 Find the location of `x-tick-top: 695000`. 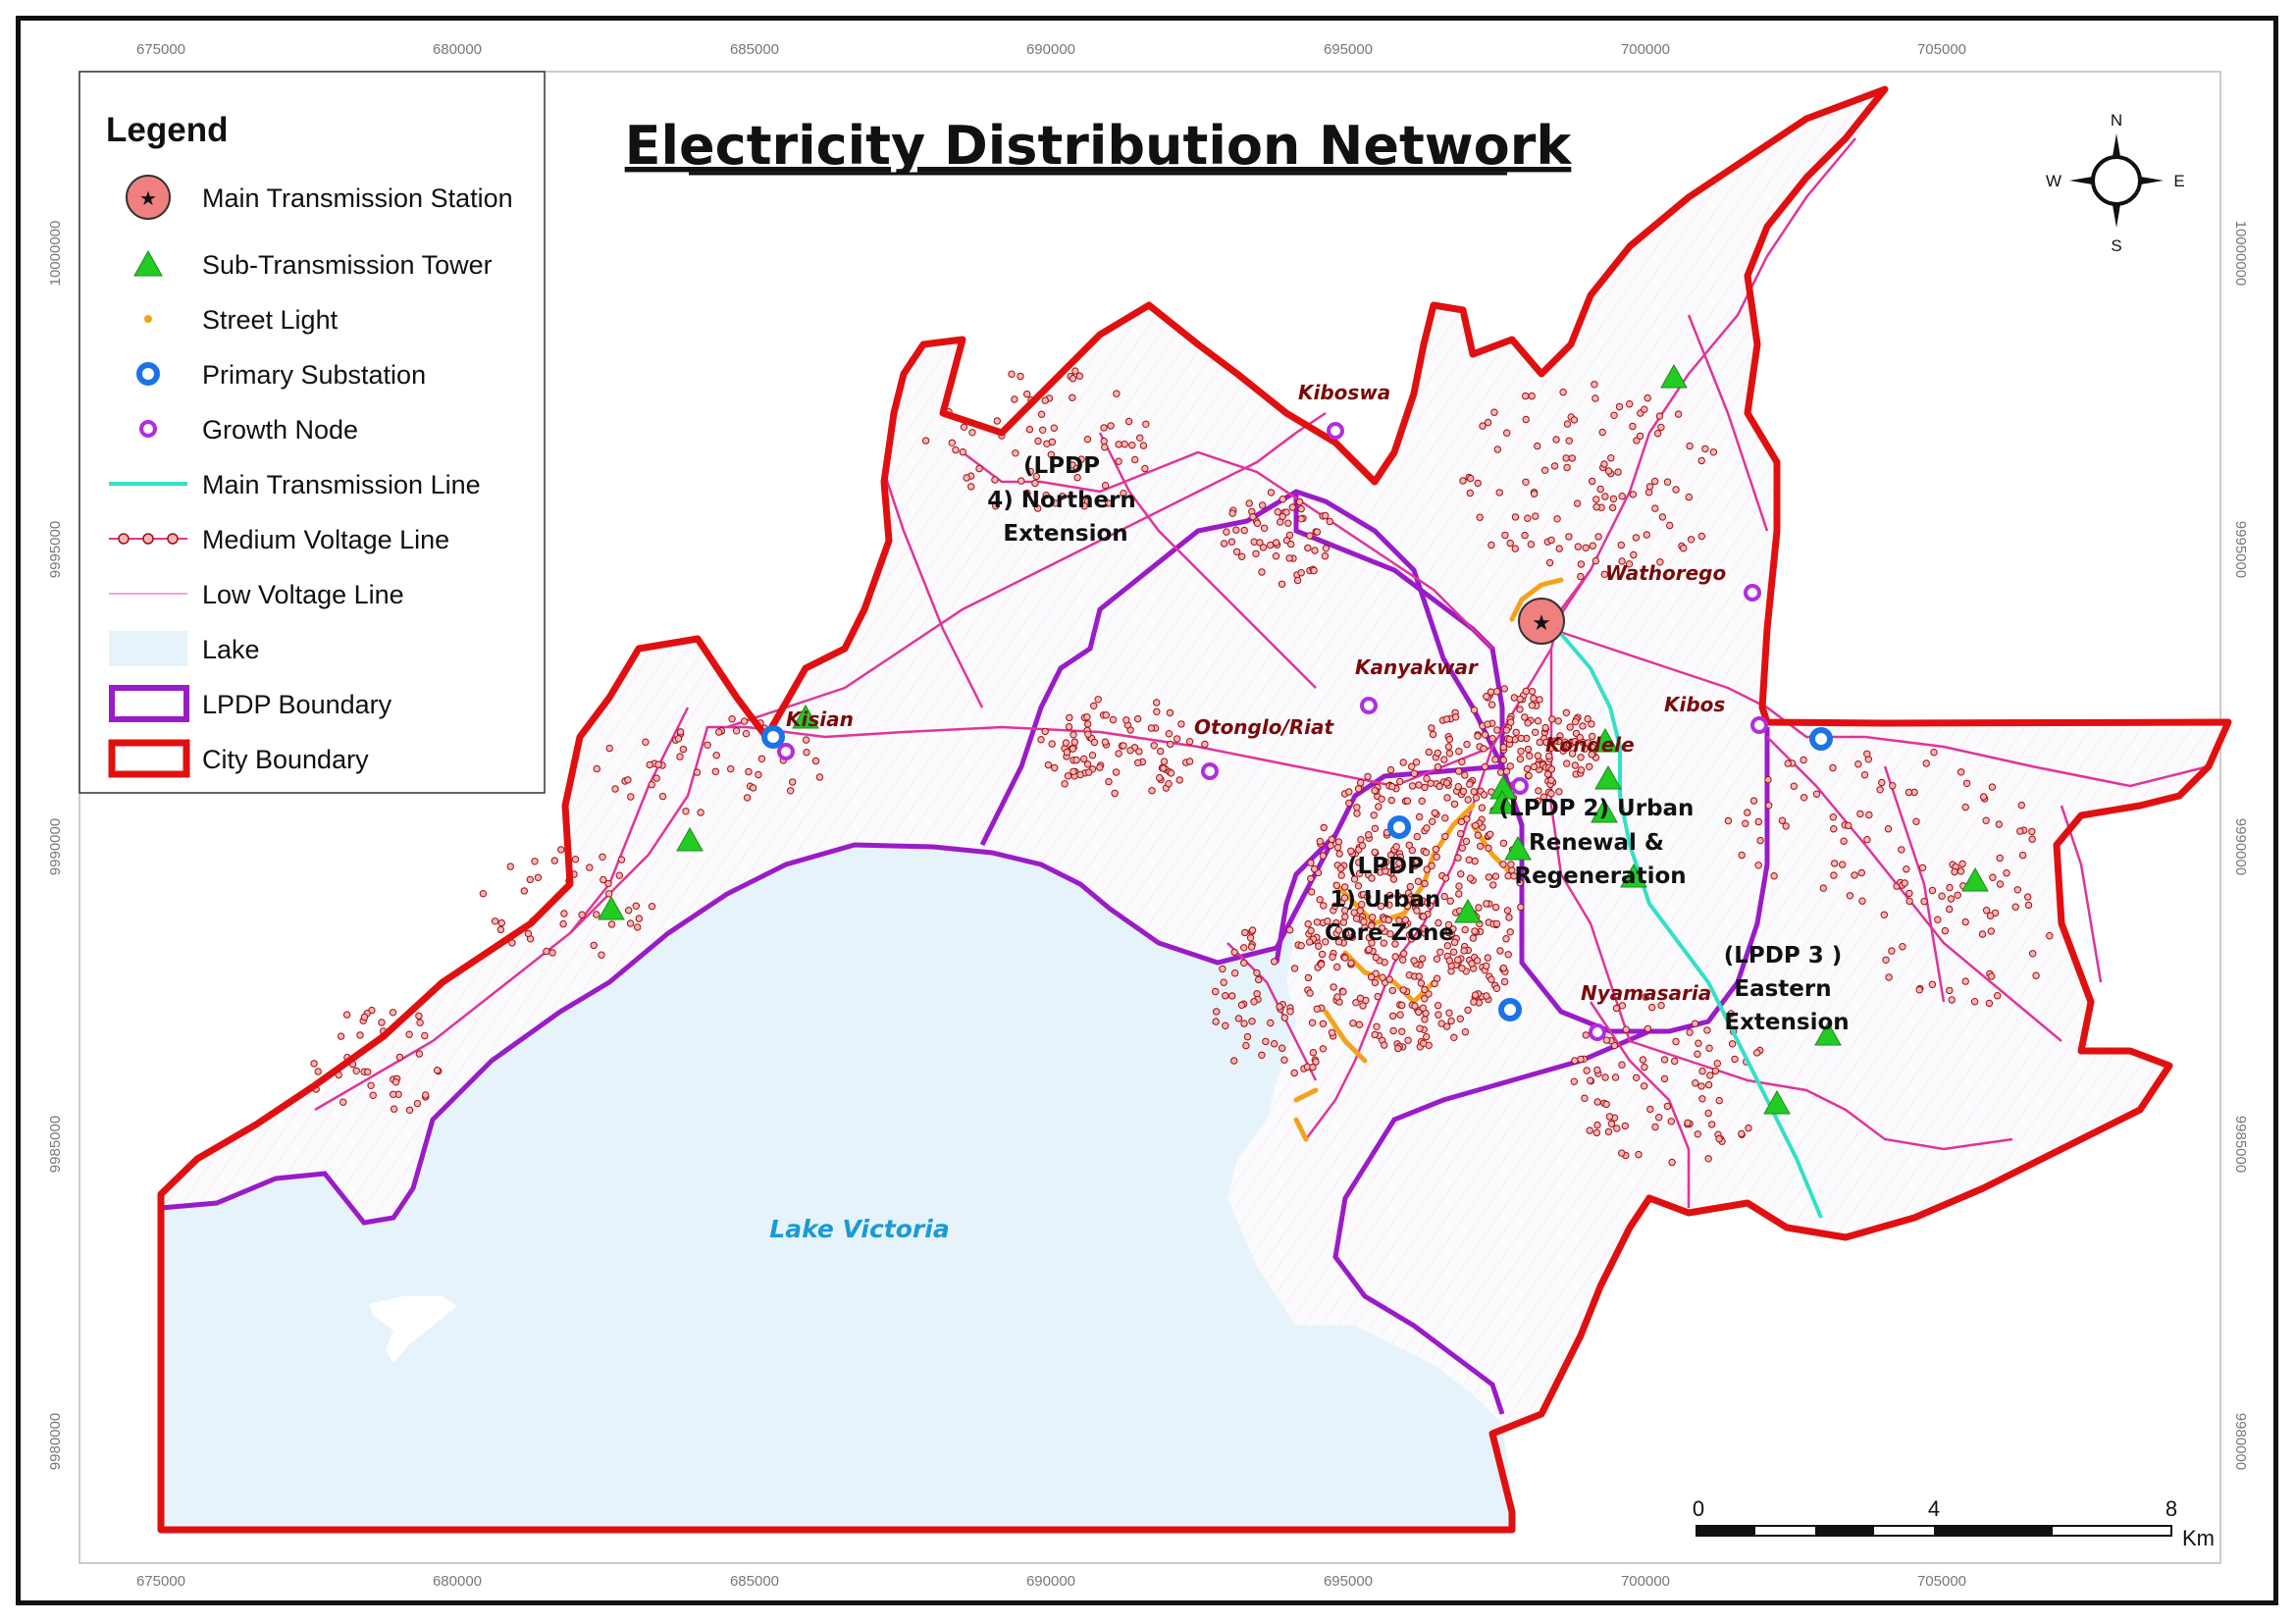

x-tick-top: 695000 is located at coordinates (1348, 49).